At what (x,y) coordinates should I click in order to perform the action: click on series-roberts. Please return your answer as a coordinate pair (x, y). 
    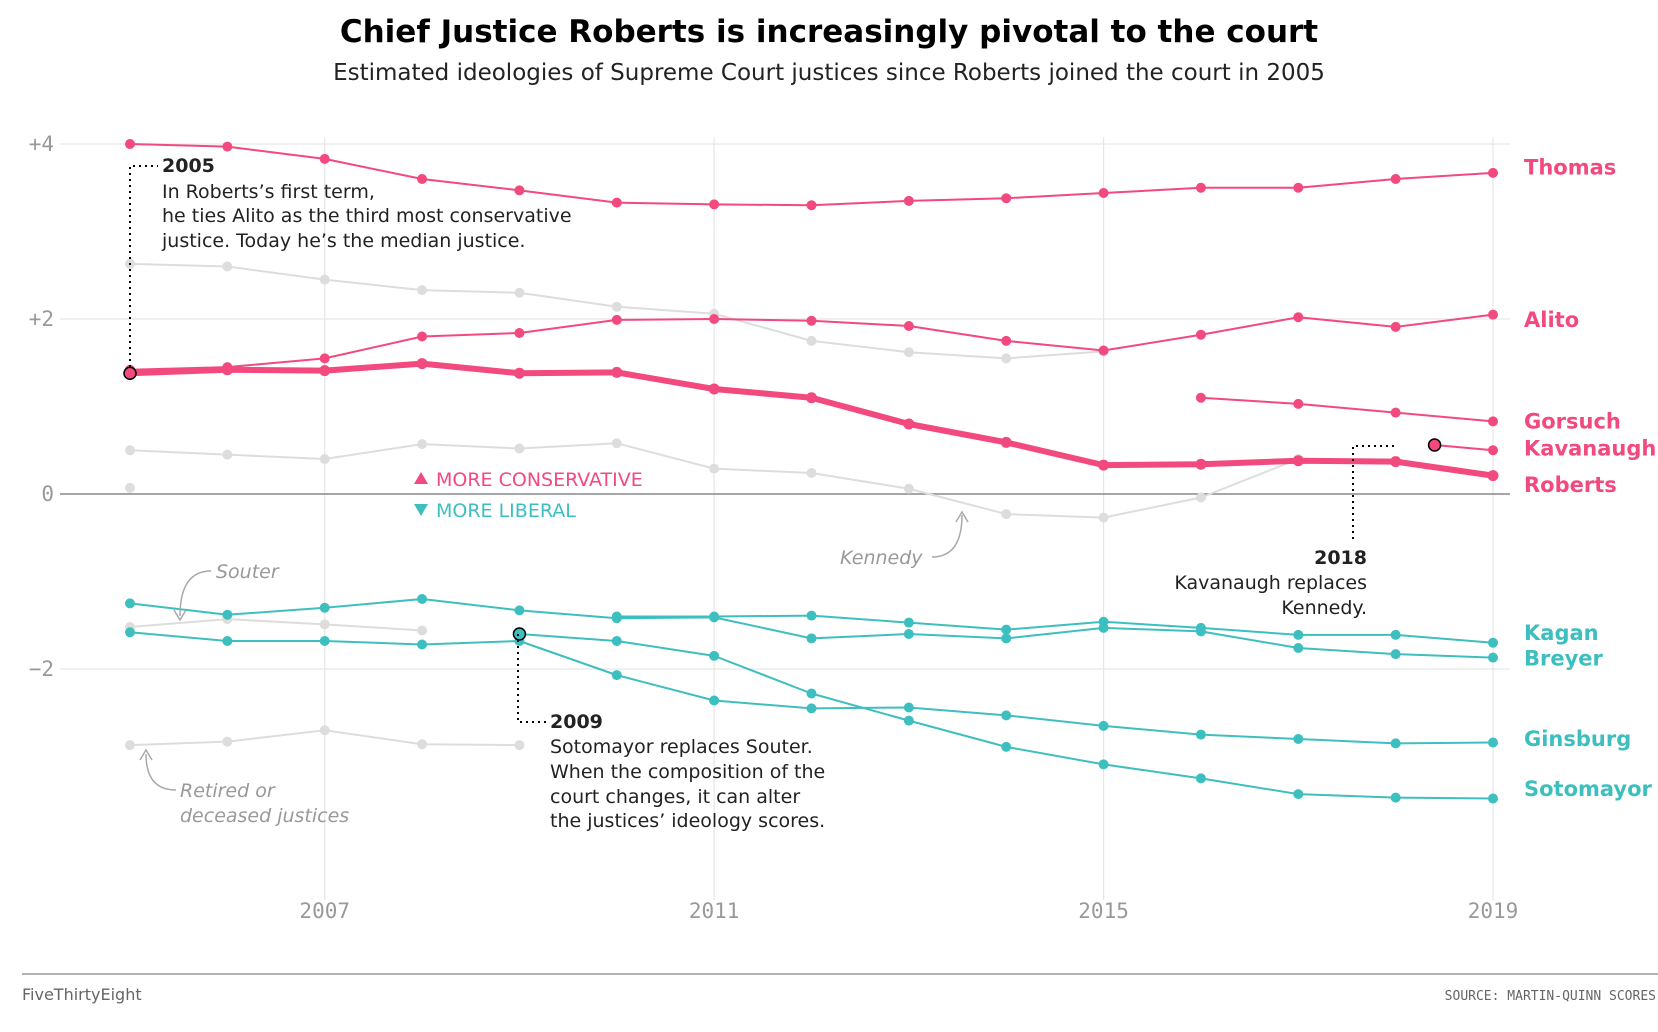
    Looking at the image, I should click on (811, 420).